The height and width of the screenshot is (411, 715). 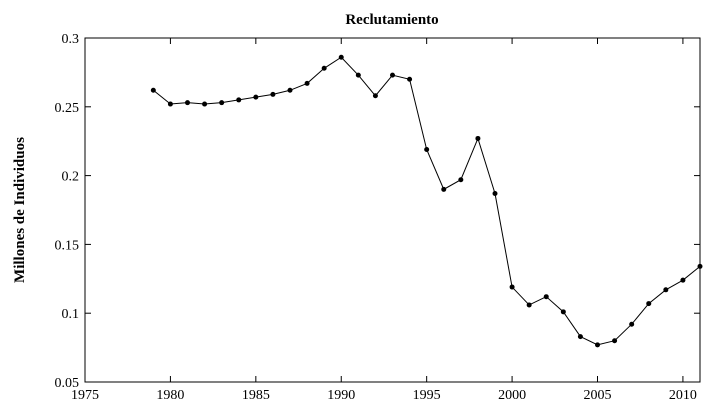 What do you see at coordinates (598, 395) in the screenshot?
I see `x-tick-label: 2005` at bounding box center [598, 395].